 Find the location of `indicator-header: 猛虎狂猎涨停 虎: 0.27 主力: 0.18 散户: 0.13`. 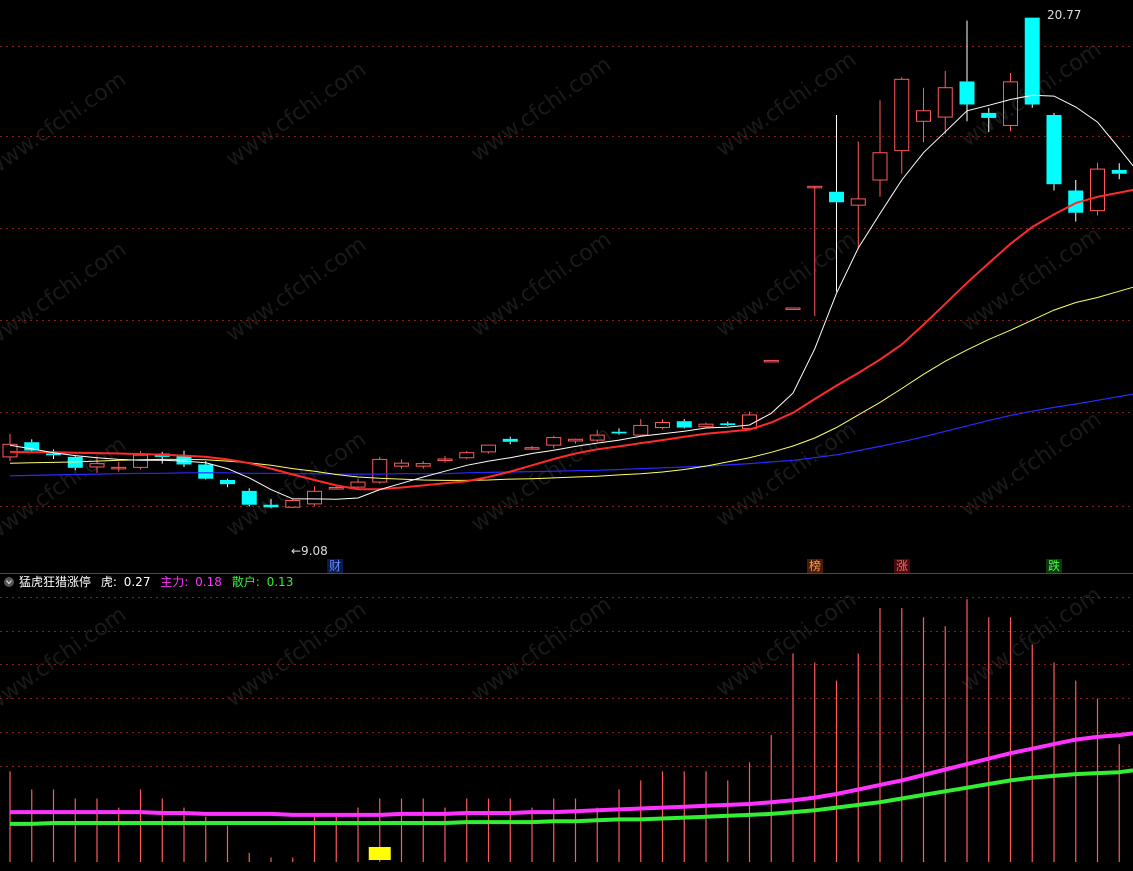

indicator-header: 猛虎狂猎涨停 虎: 0.27 主力: 0.18 散户: 0.13 is located at coordinates (148, 581).